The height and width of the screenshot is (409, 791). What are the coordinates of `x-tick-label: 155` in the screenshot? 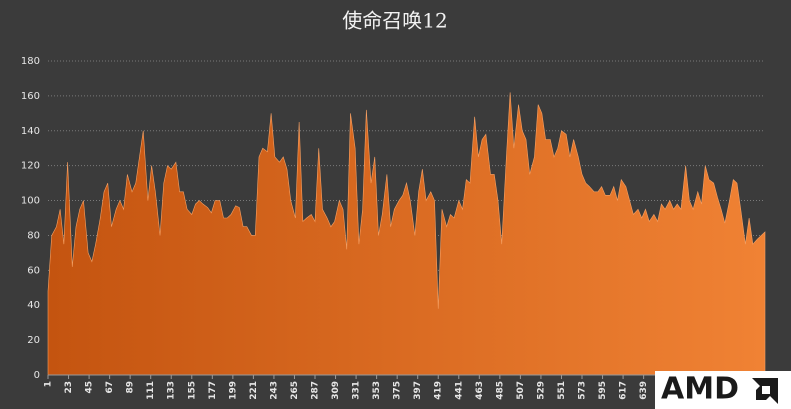 It's located at (192, 390).